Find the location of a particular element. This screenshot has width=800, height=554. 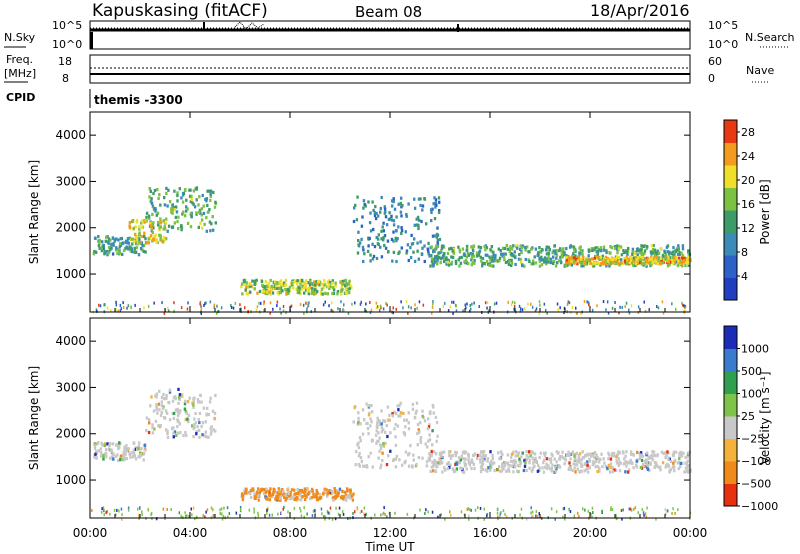

y-tick-label: 1000 is located at coordinates (70, 480).